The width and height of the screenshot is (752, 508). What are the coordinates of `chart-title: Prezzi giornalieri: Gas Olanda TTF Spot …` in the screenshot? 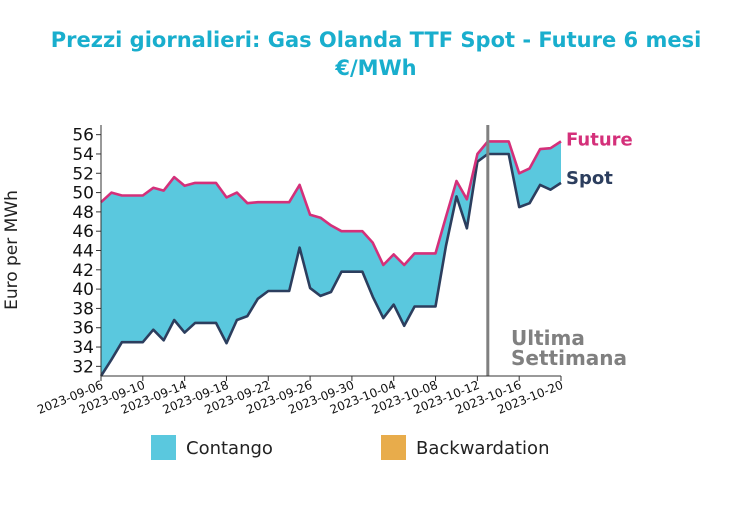 It's located at (376, 40).